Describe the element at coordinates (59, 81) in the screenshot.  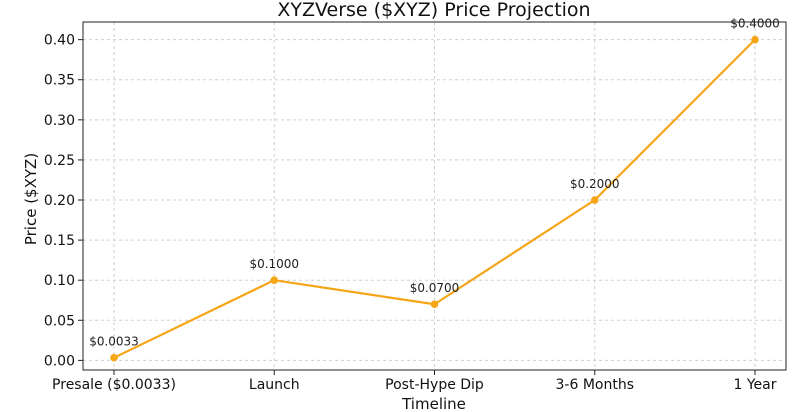
I see `y-tick-label: 0.35` at that location.